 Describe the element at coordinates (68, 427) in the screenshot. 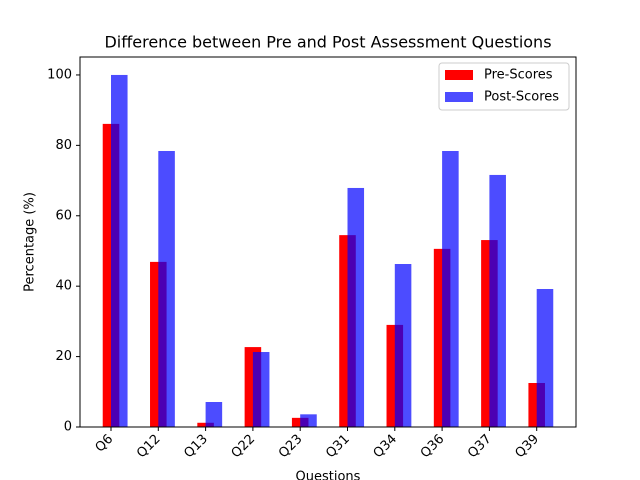

I see `y-tick-label: 0` at that location.